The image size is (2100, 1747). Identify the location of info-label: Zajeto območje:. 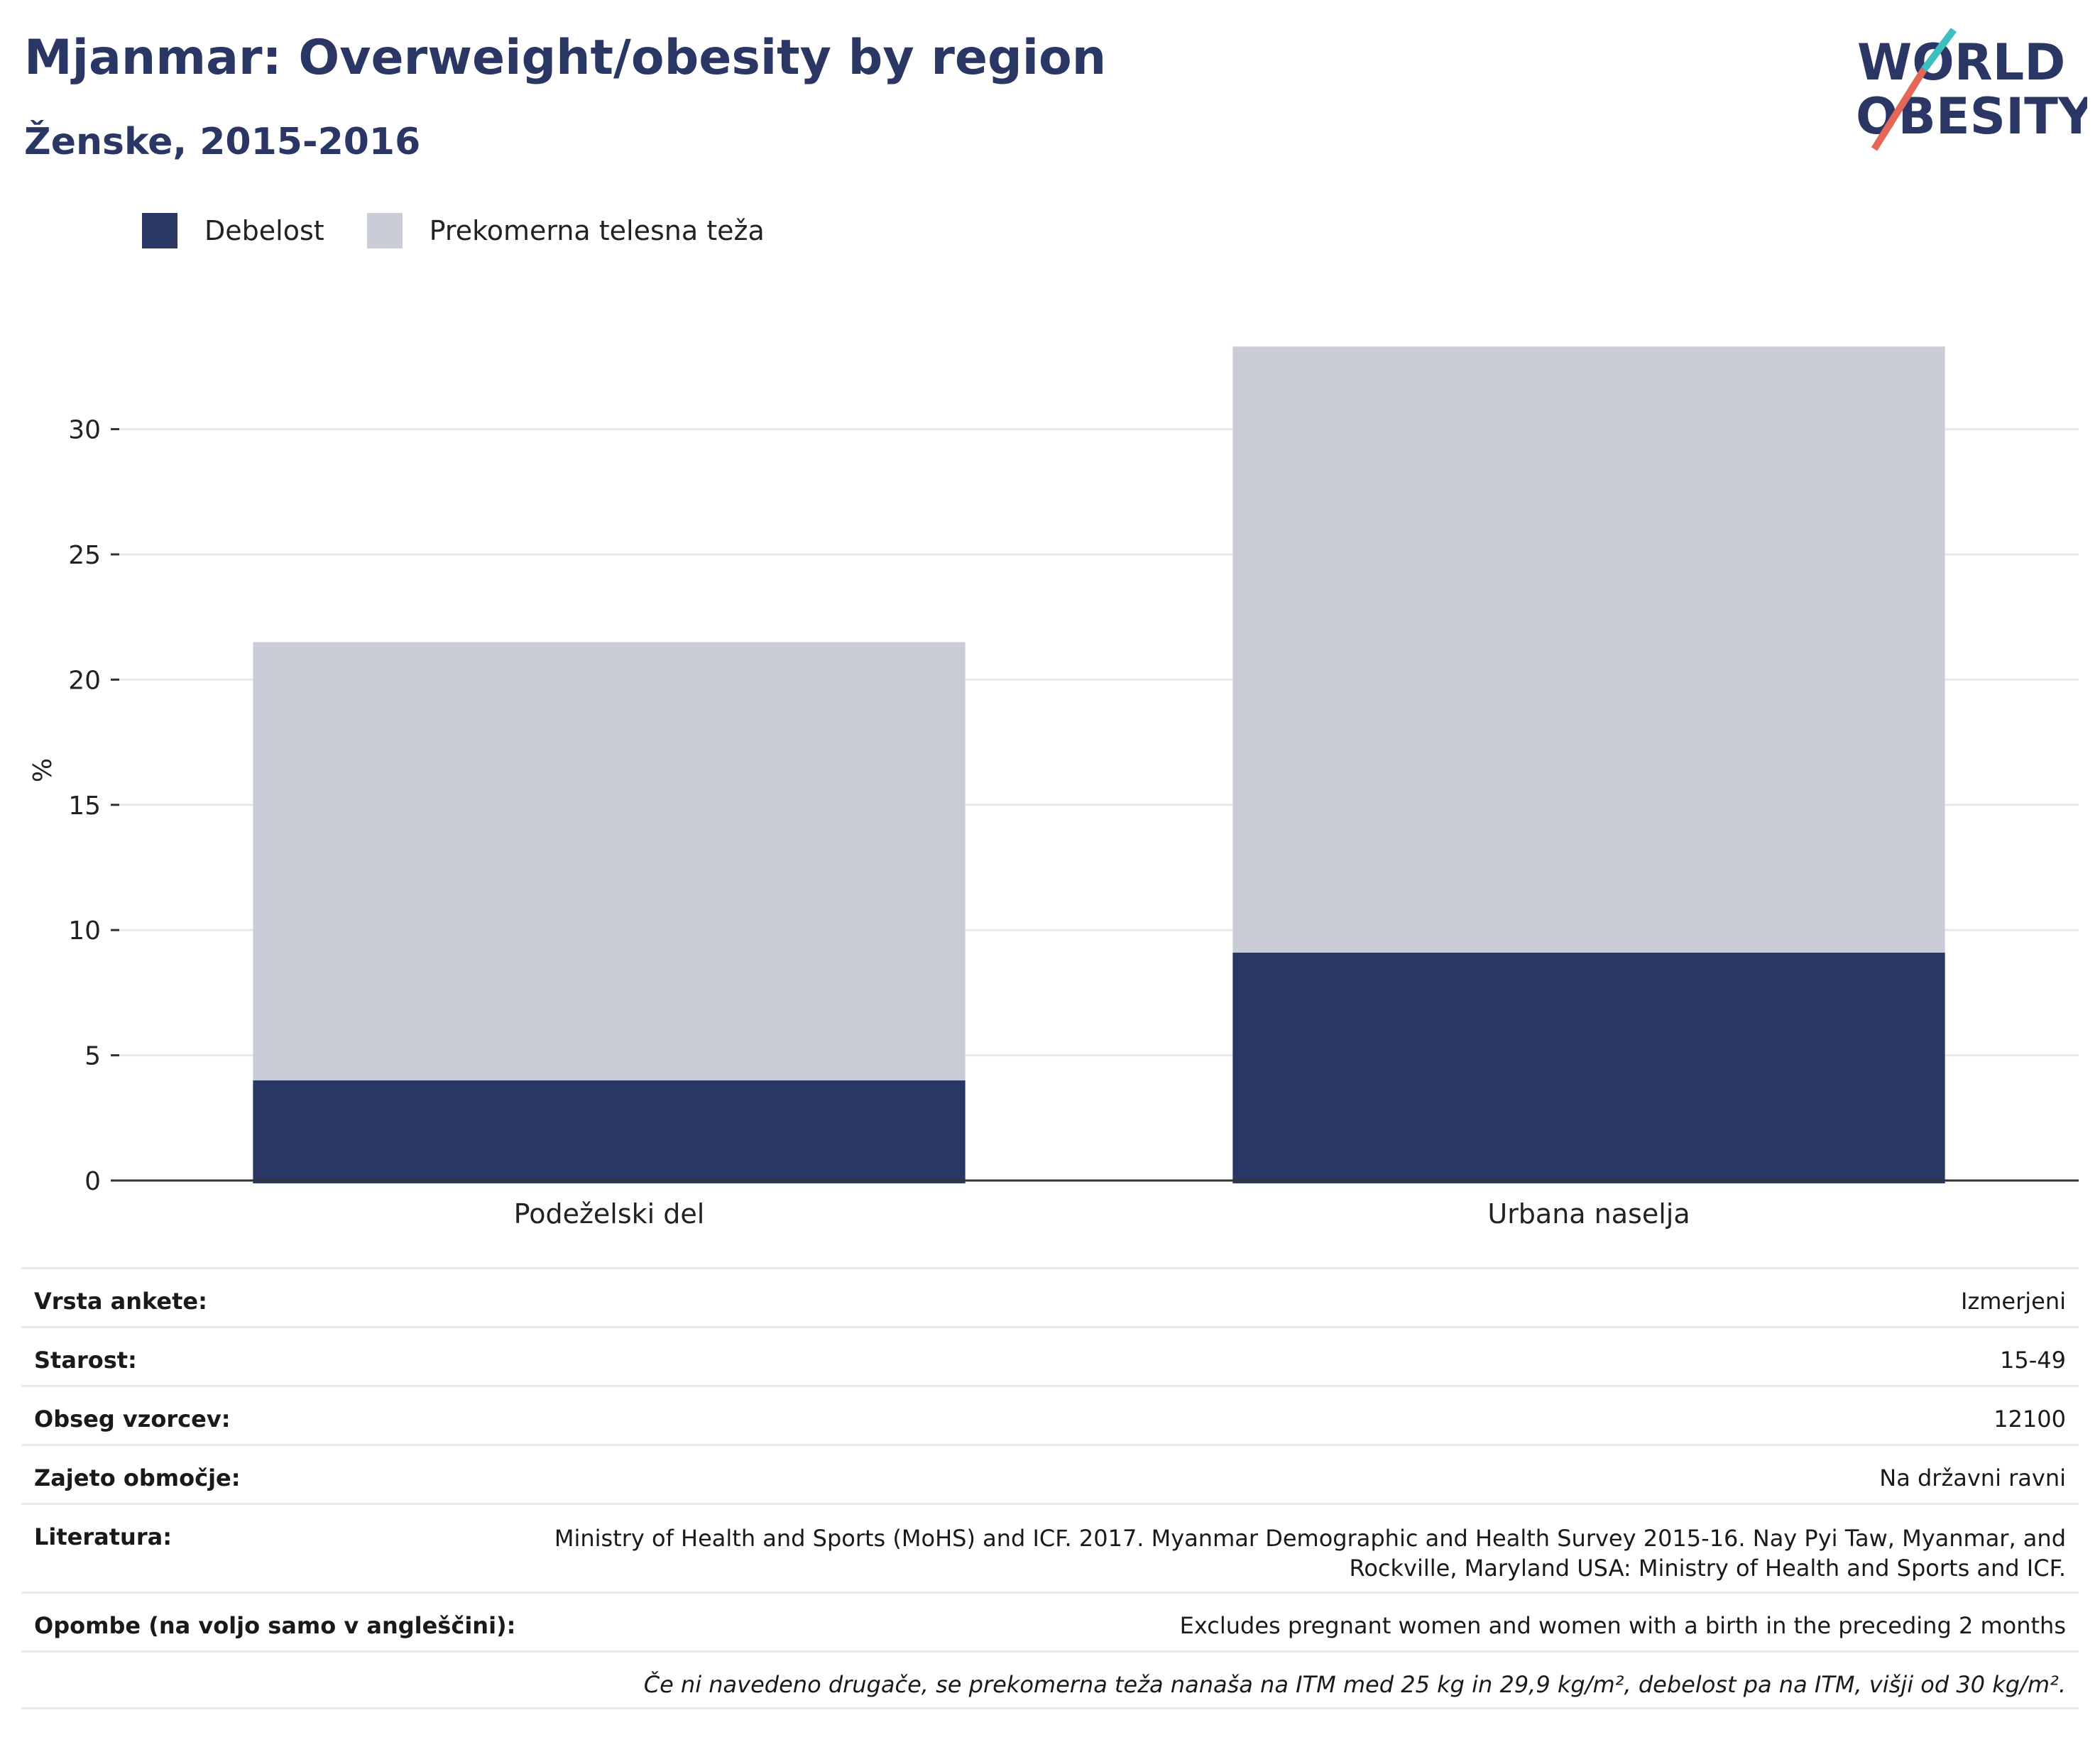
(137, 1477).